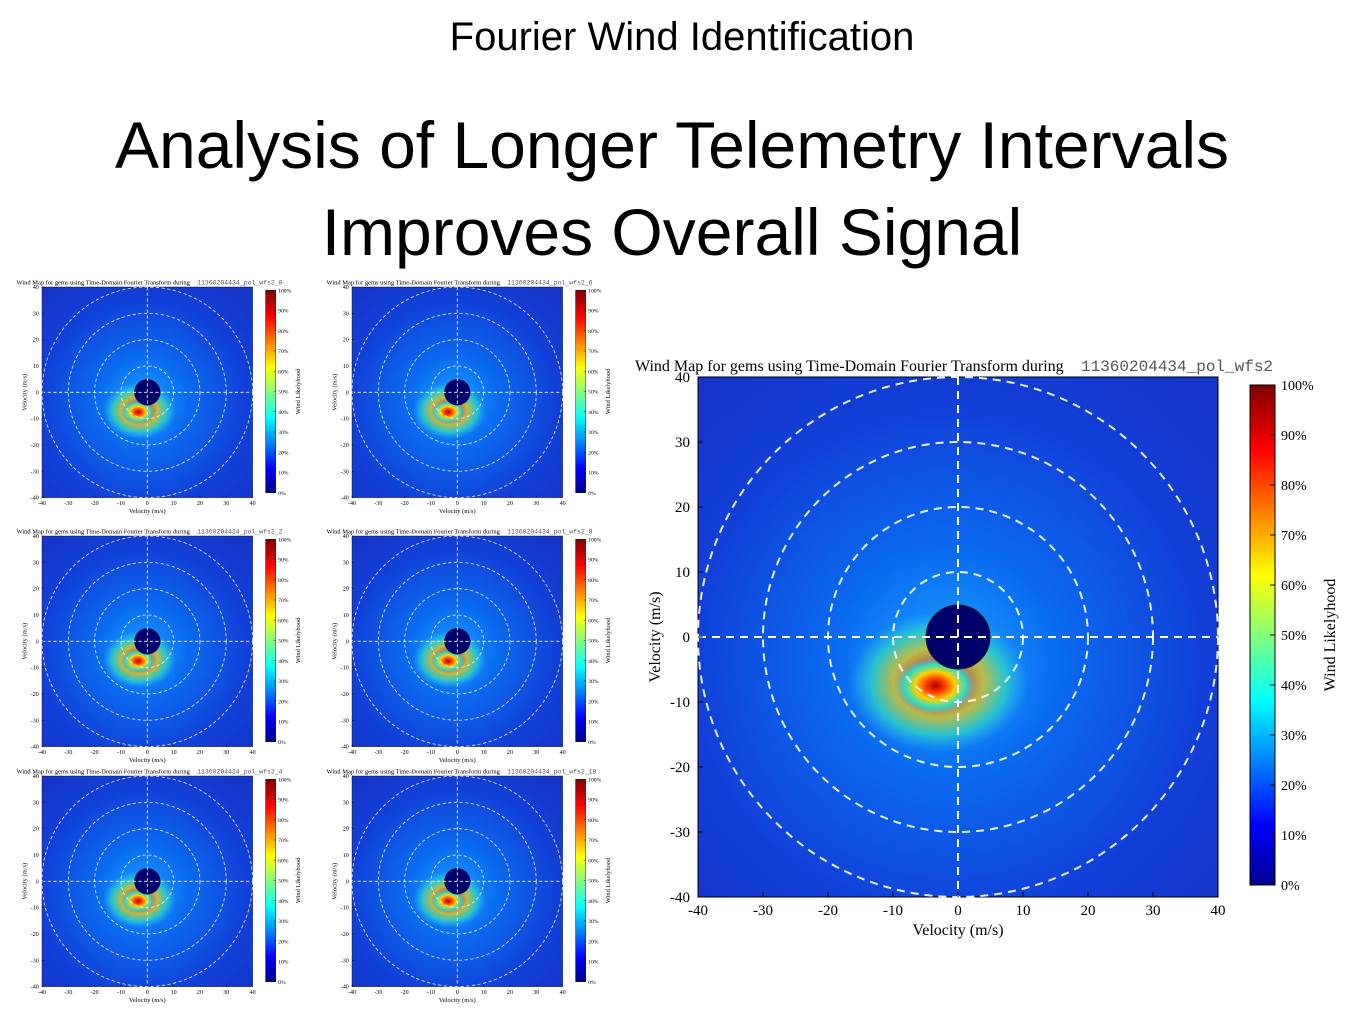 This screenshot has width=1365, height=1024. Describe the element at coordinates (240, 532) in the screenshot. I see `run-id: 11360204434_pol_wfs2_2` at that location.